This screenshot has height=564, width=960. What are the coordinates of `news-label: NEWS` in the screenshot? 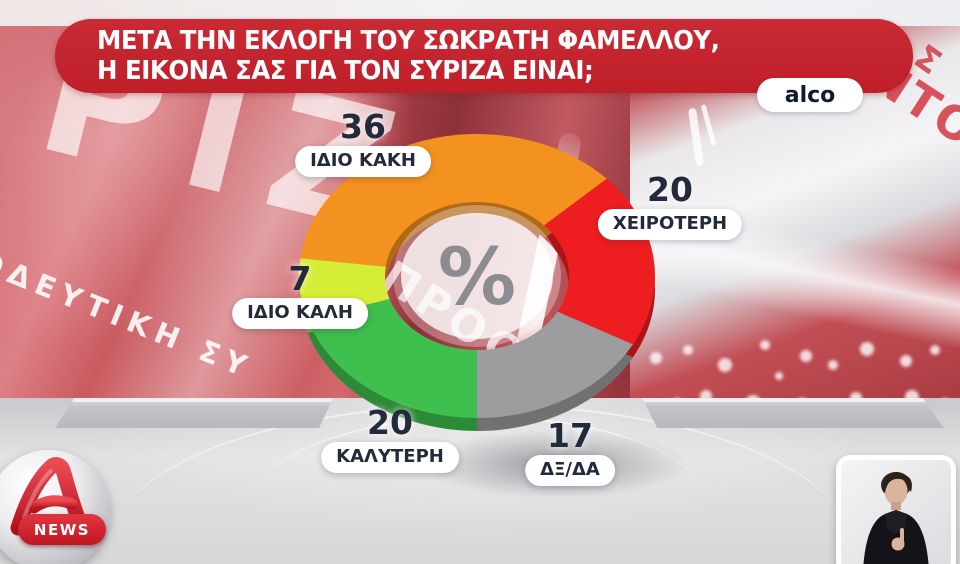 It's located at (62, 529).